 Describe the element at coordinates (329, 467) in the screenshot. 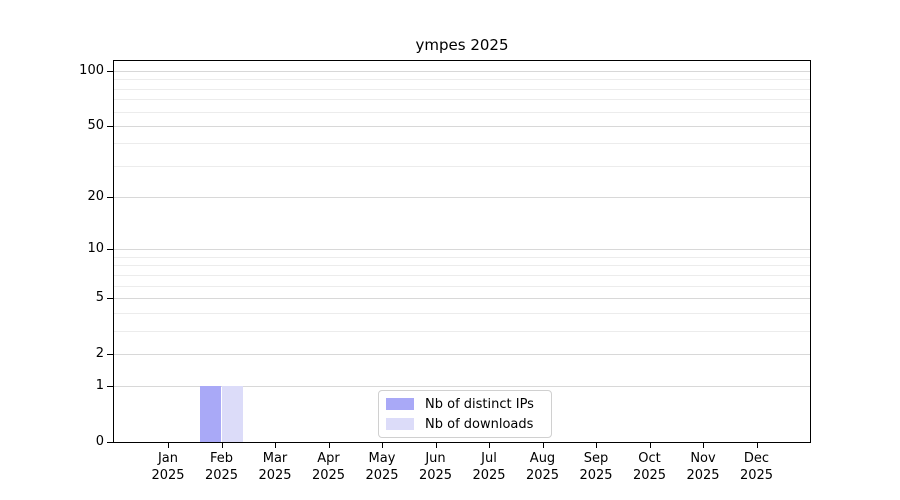

I see `x-axis-tick-label: Apr 2025` at that location.